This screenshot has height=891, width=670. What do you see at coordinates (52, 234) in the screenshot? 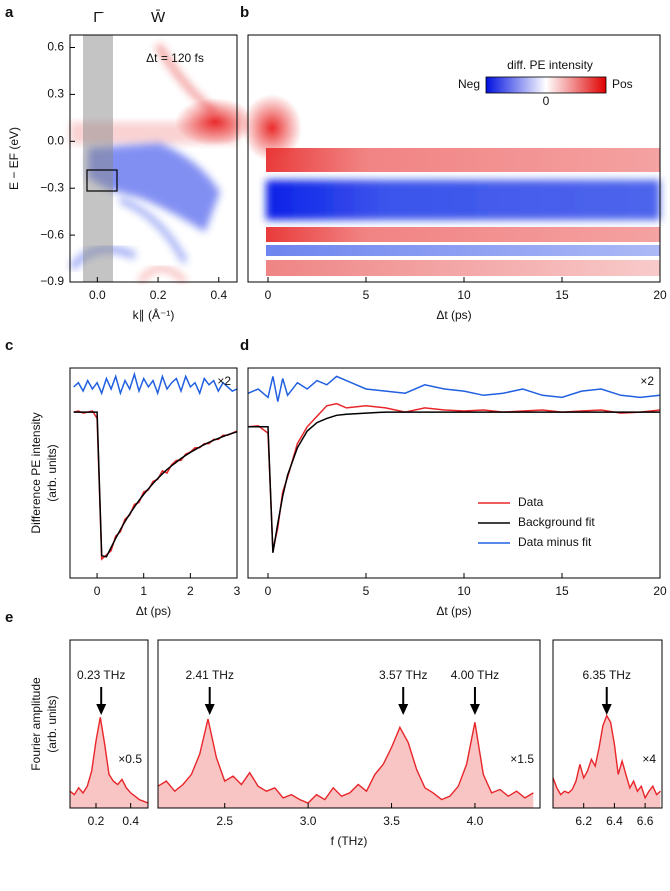
I see `y-tick-label: −0.6` at bounding box center [52, 234].